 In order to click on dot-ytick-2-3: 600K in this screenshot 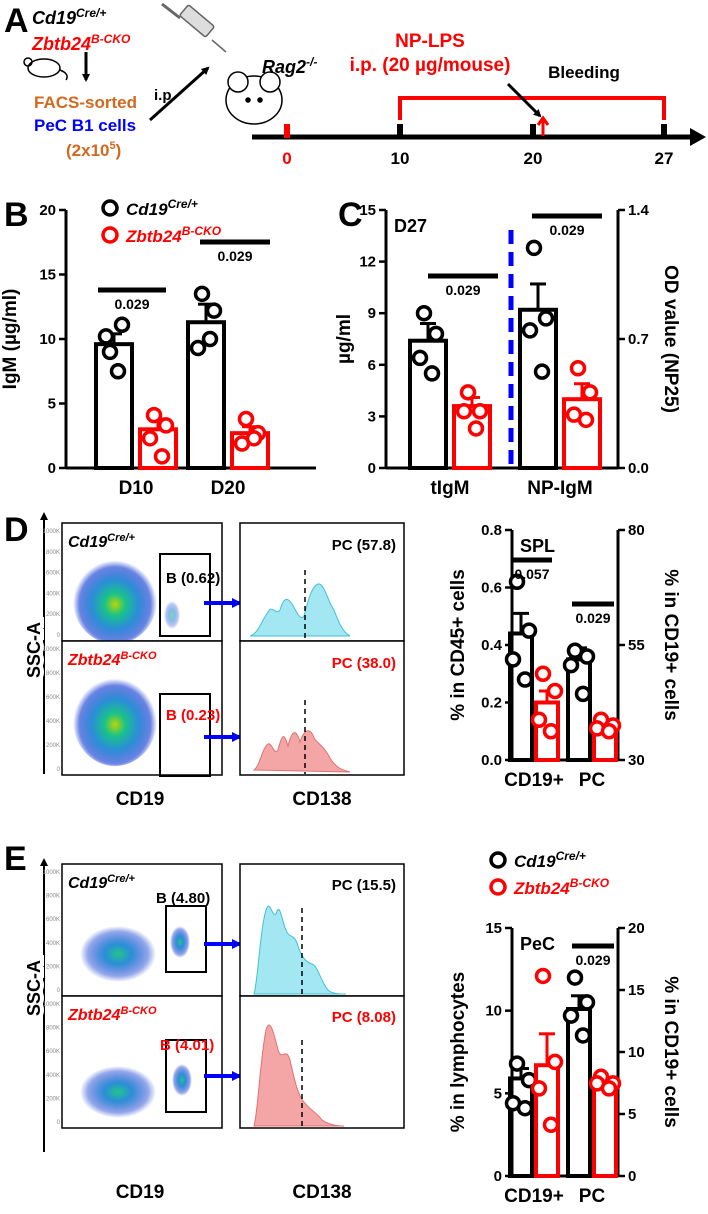, I will do `click(53, 920)`.